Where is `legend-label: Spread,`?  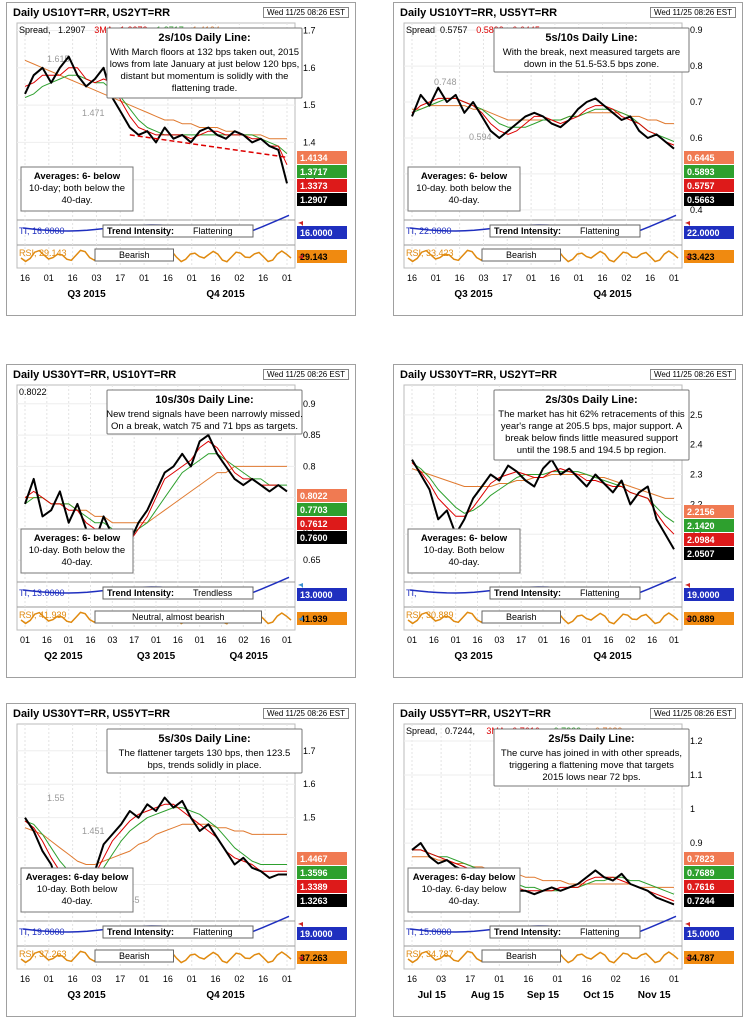
legend-label: Spread, is located at coordinates (422, 731).